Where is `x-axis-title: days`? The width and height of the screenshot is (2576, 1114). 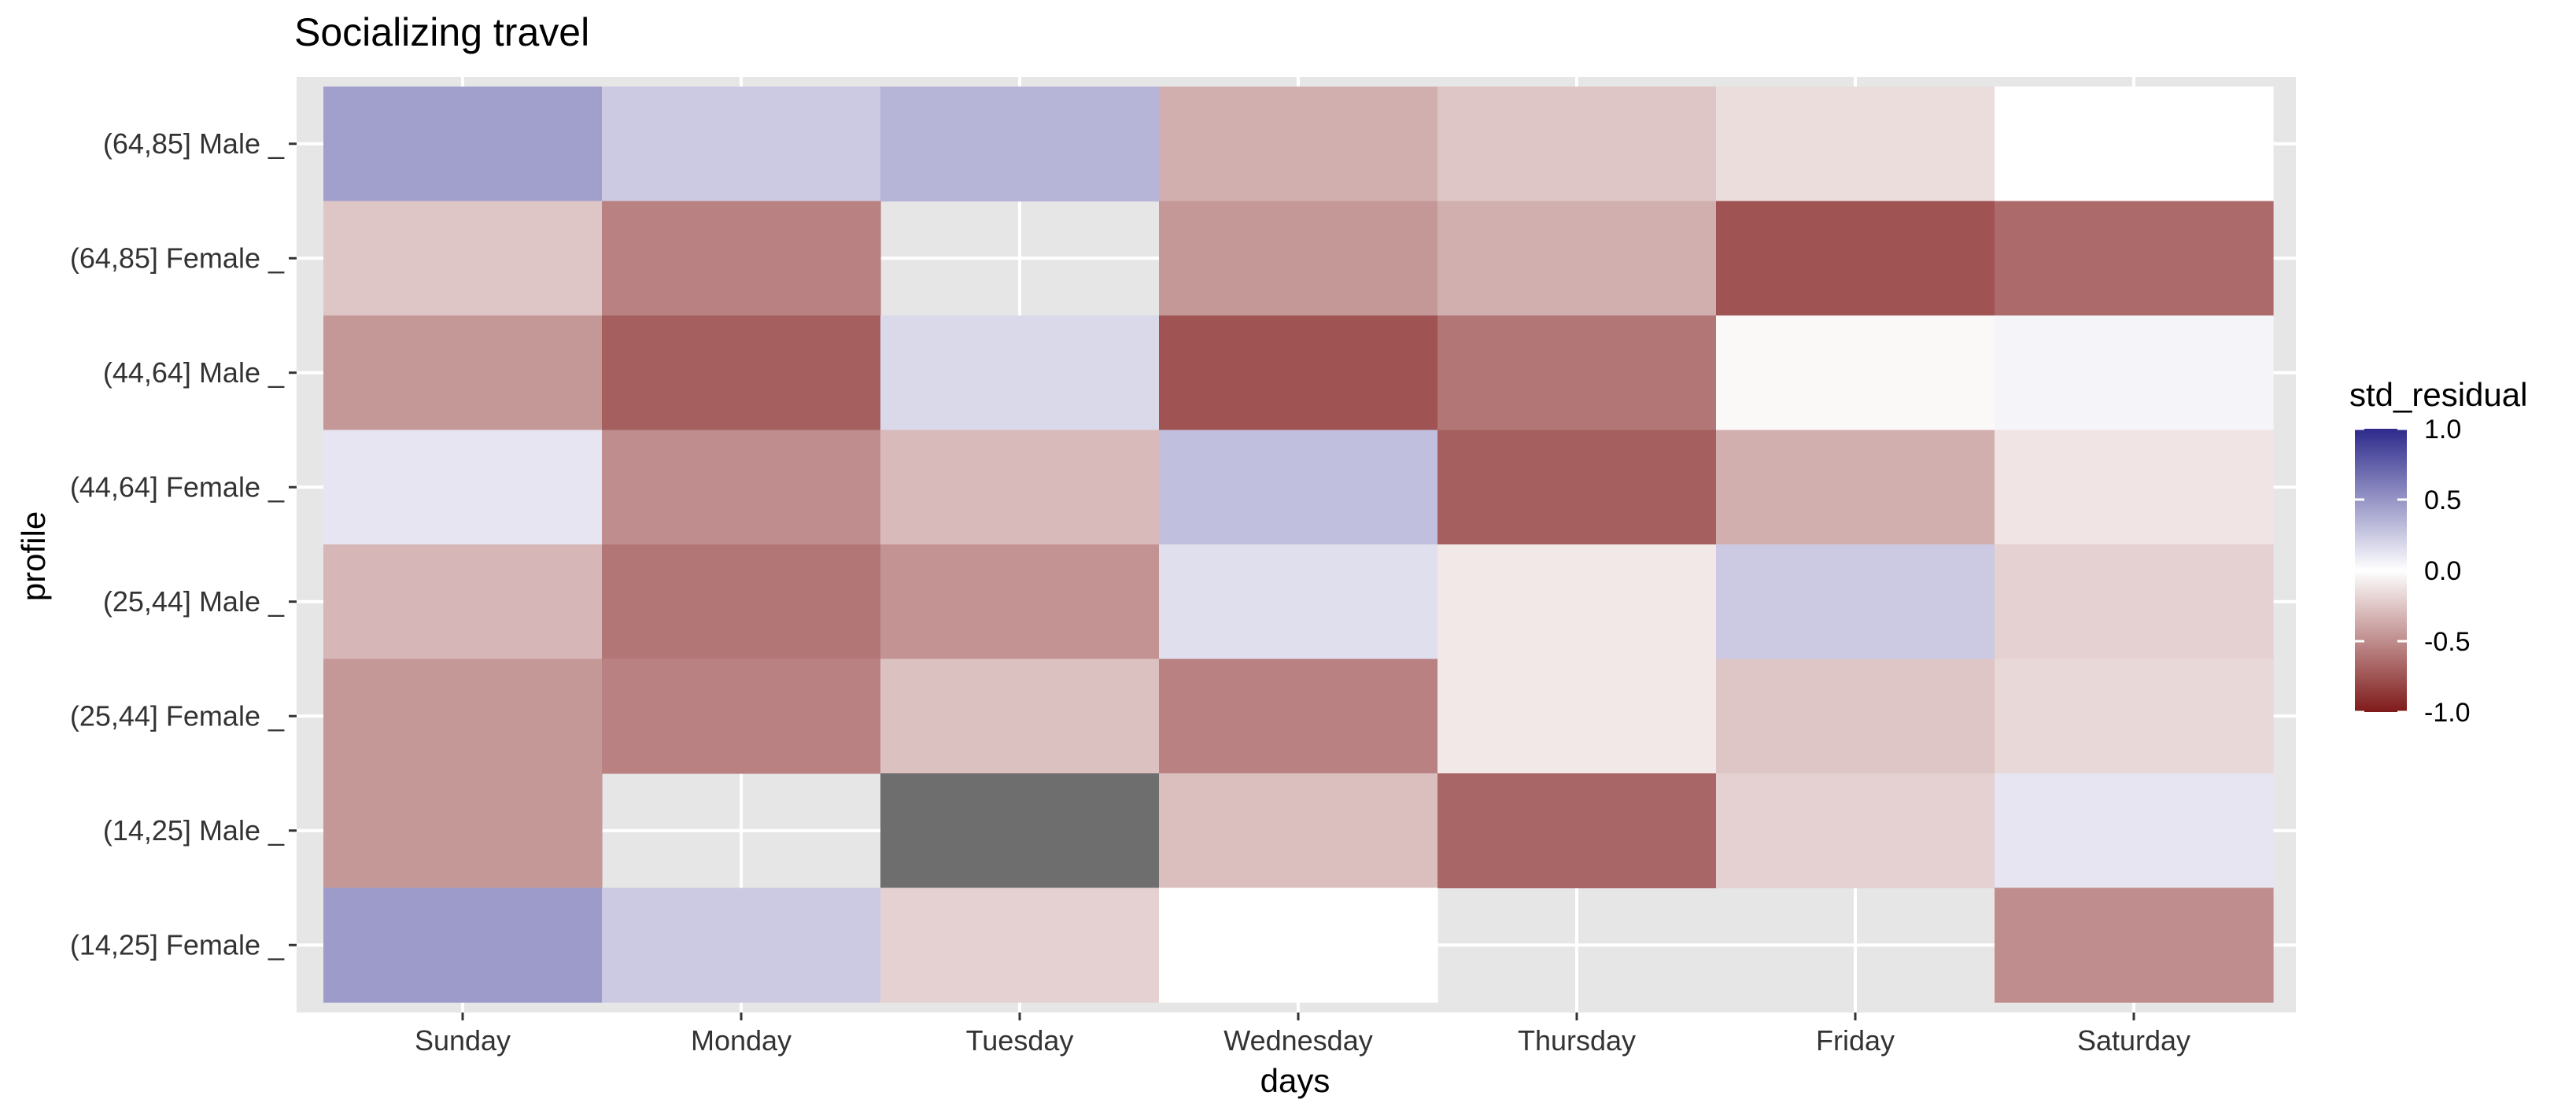 x-axis-title: days is located at coordinates (1295, 1081).